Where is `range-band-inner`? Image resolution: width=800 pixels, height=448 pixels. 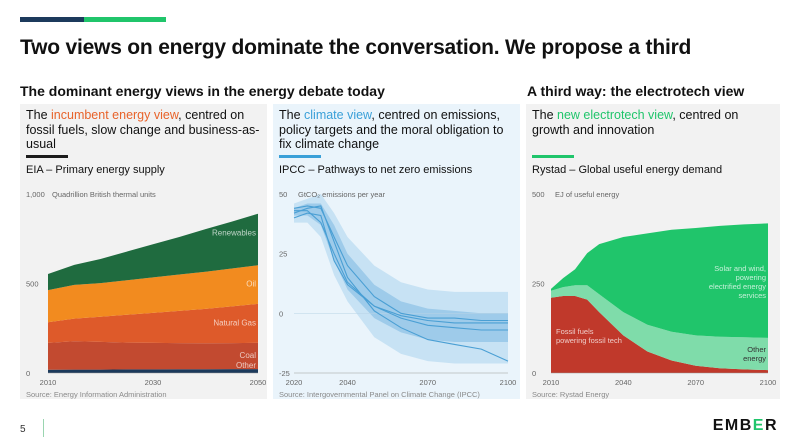 range-band-inner is located at coordinates (401, 272).